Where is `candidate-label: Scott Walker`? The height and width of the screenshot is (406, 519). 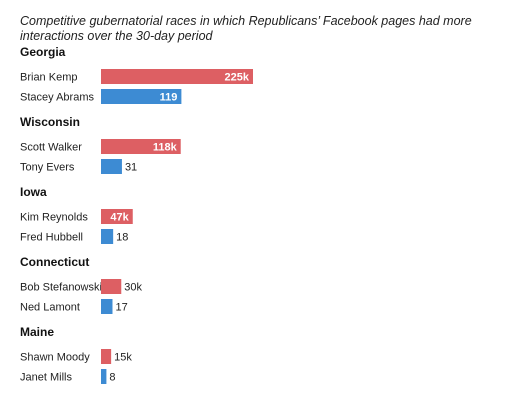 candidate-label: Scott Walker is located at coordinates (51, 148).